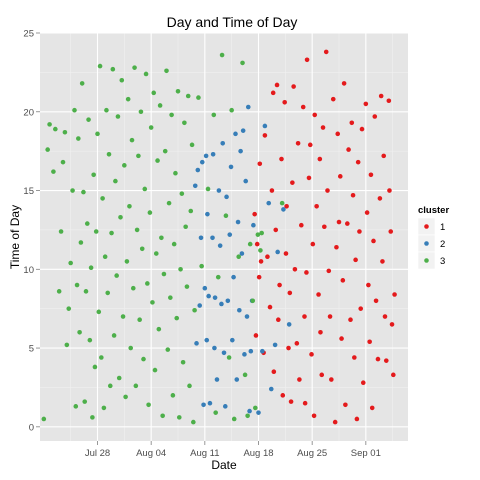 Image resolution: width=480 pixels, height=480 pixels. I want to click on chart-title: Day and Time of Day, so click(232, 22).